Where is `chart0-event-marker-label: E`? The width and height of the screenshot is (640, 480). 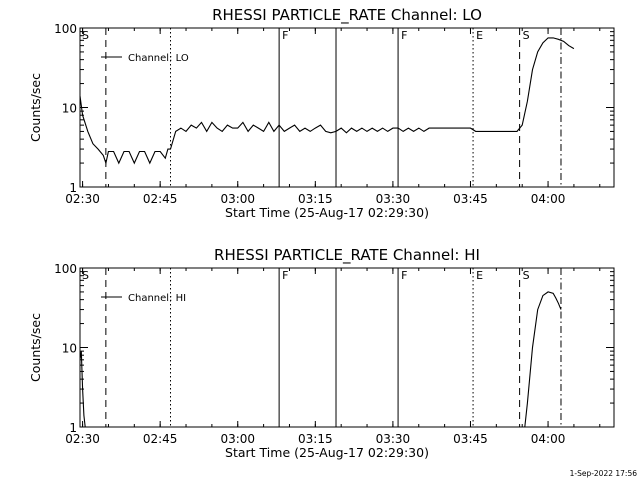
chart0-event-marker-label: E is located at coordinates (479, 35).